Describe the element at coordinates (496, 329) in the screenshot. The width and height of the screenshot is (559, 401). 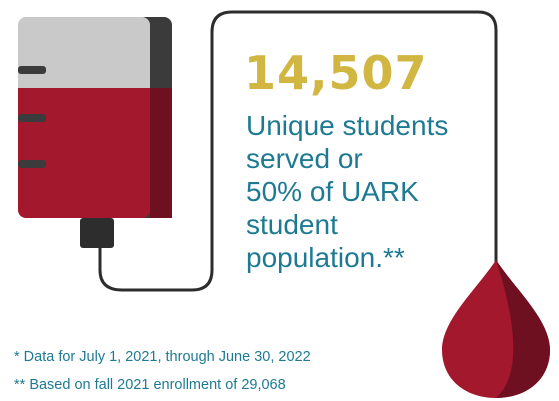
I see `blood-drop-icon` at that location.